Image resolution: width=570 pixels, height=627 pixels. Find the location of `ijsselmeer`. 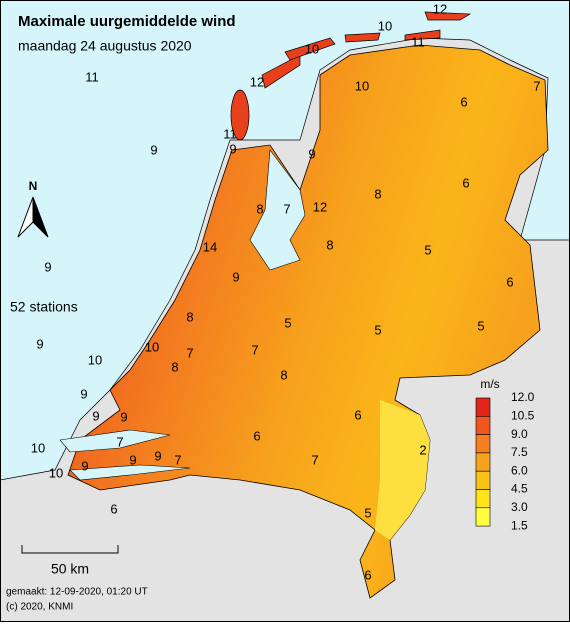

ijsselmeer is located at coordinates (277, 210).